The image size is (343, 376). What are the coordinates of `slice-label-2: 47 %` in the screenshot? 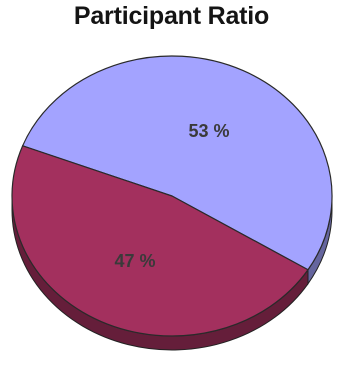 It's located at (134, 261).